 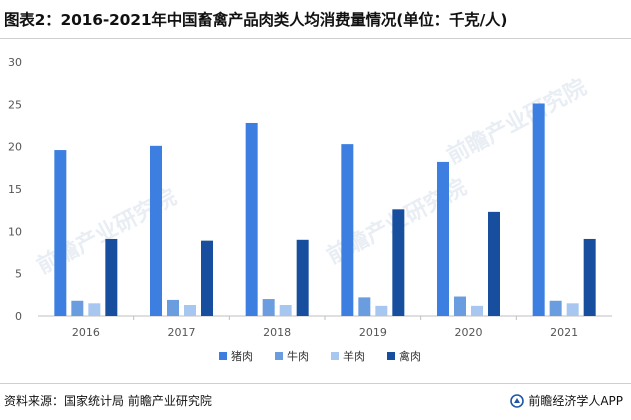 I want to click on legend-swatch-猪肉, so click(x=223, y=356).